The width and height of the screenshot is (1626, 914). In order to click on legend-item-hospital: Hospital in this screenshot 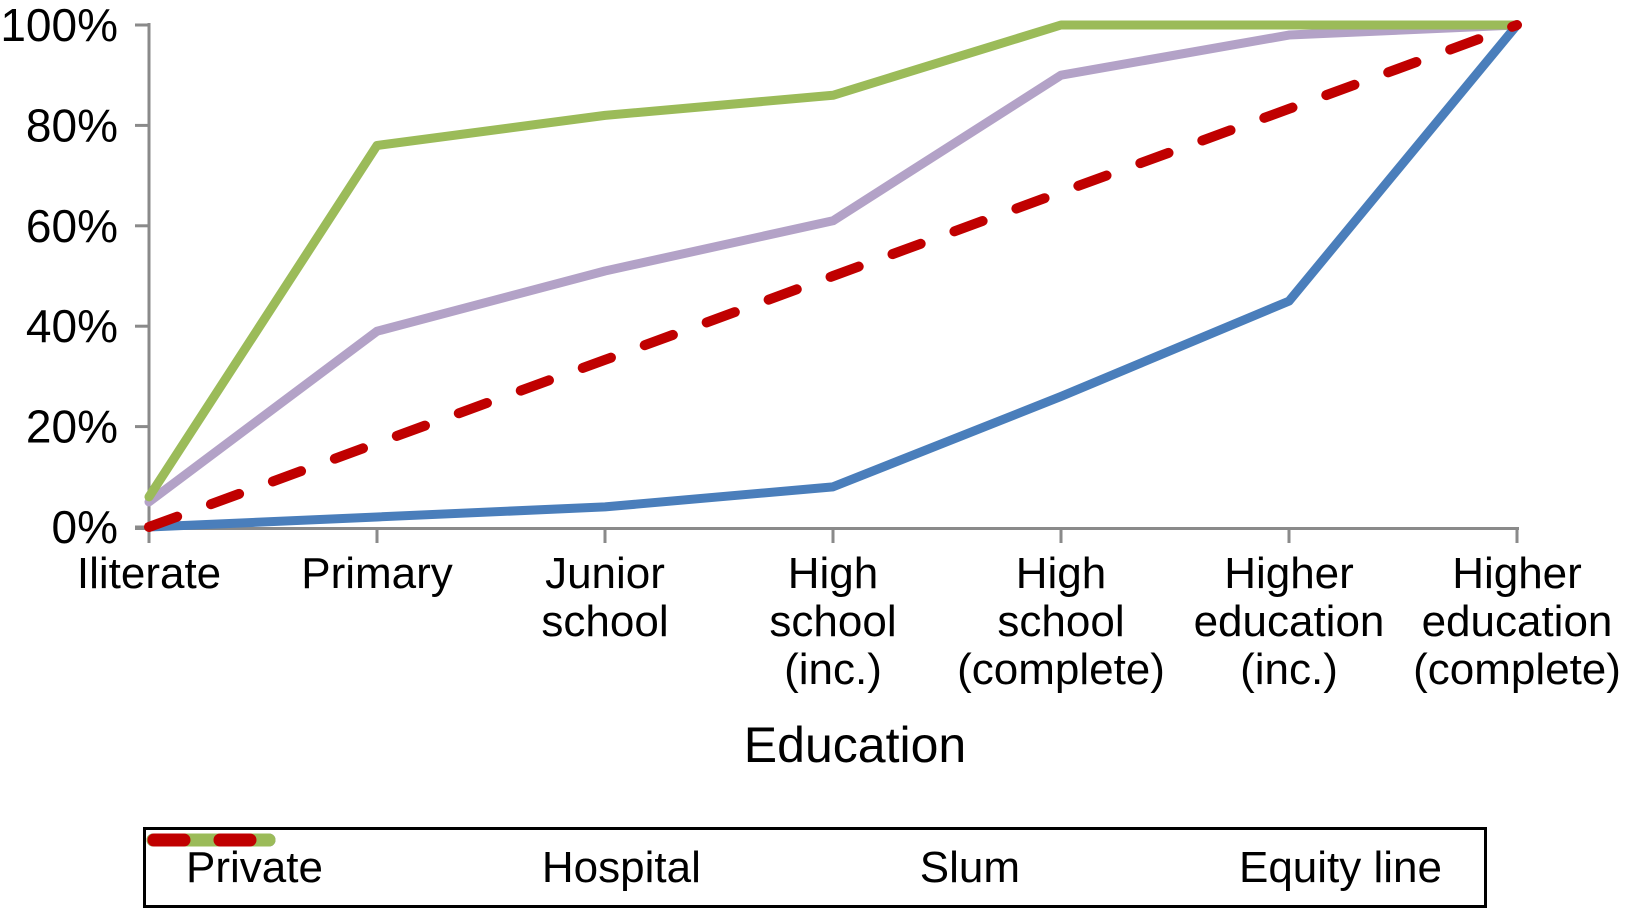, I will do `click(423, 862)`.